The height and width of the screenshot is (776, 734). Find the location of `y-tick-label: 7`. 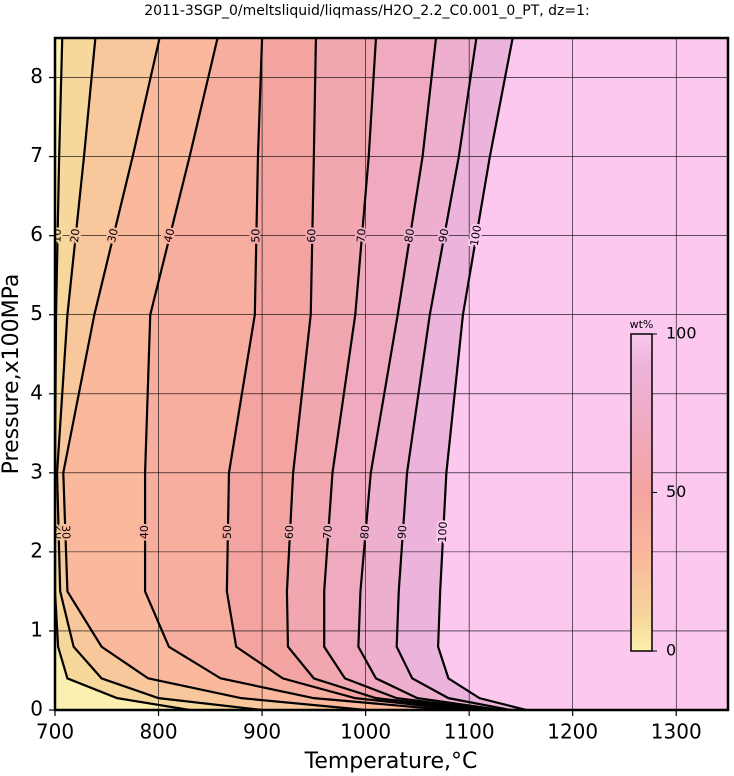

y-tick-label: 7 is located at coordinates (36, 155).